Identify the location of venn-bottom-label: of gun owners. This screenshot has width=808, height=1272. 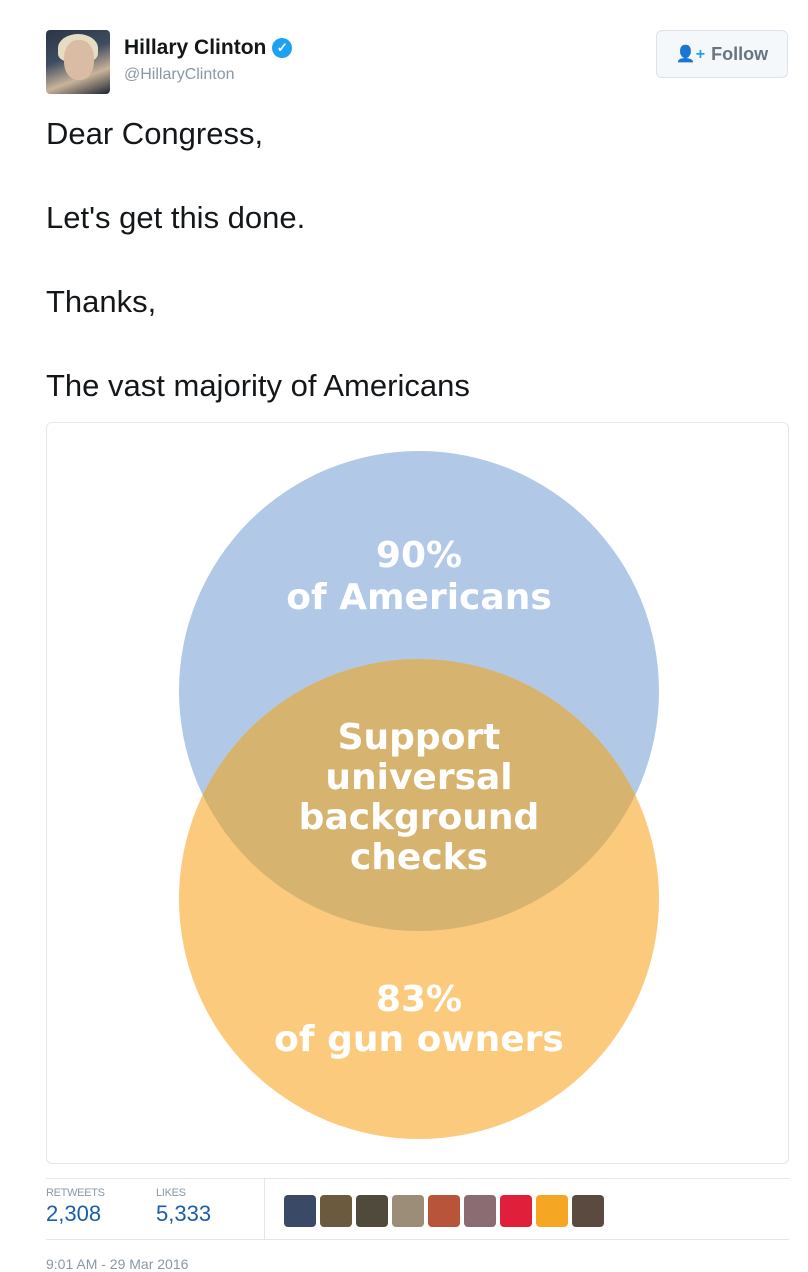
(419, 1039).